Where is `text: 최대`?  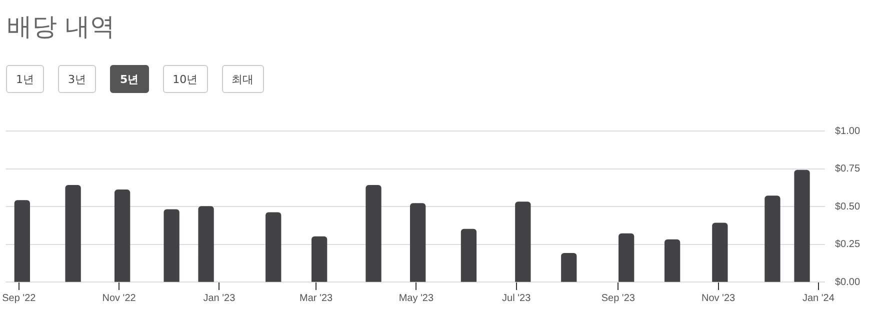 text: 최대 is located at coordinates (243, 79).